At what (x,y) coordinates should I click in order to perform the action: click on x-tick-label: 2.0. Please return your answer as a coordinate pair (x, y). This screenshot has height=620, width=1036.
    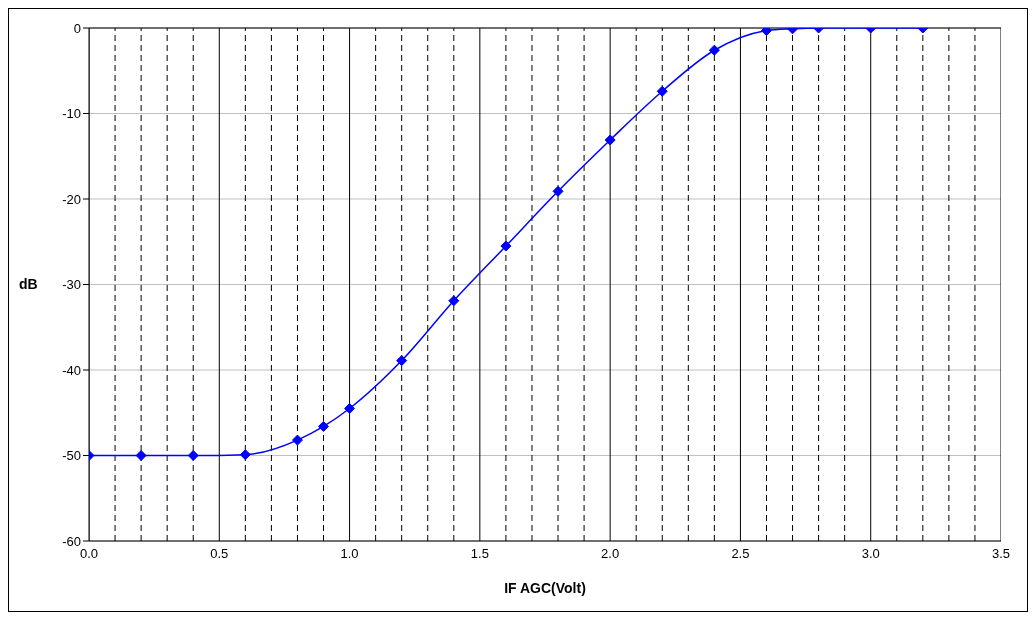
    Looking at the image, I should click on (610, 554).